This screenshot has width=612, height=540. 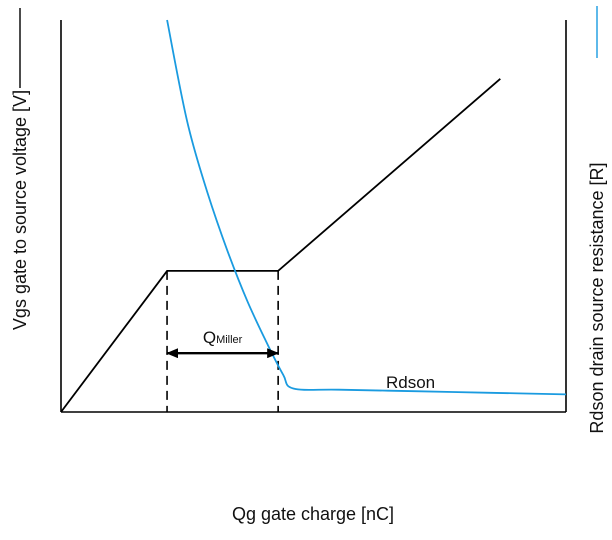 I want to click on miller-label-sub: Miller, so click(x=229, y=340).